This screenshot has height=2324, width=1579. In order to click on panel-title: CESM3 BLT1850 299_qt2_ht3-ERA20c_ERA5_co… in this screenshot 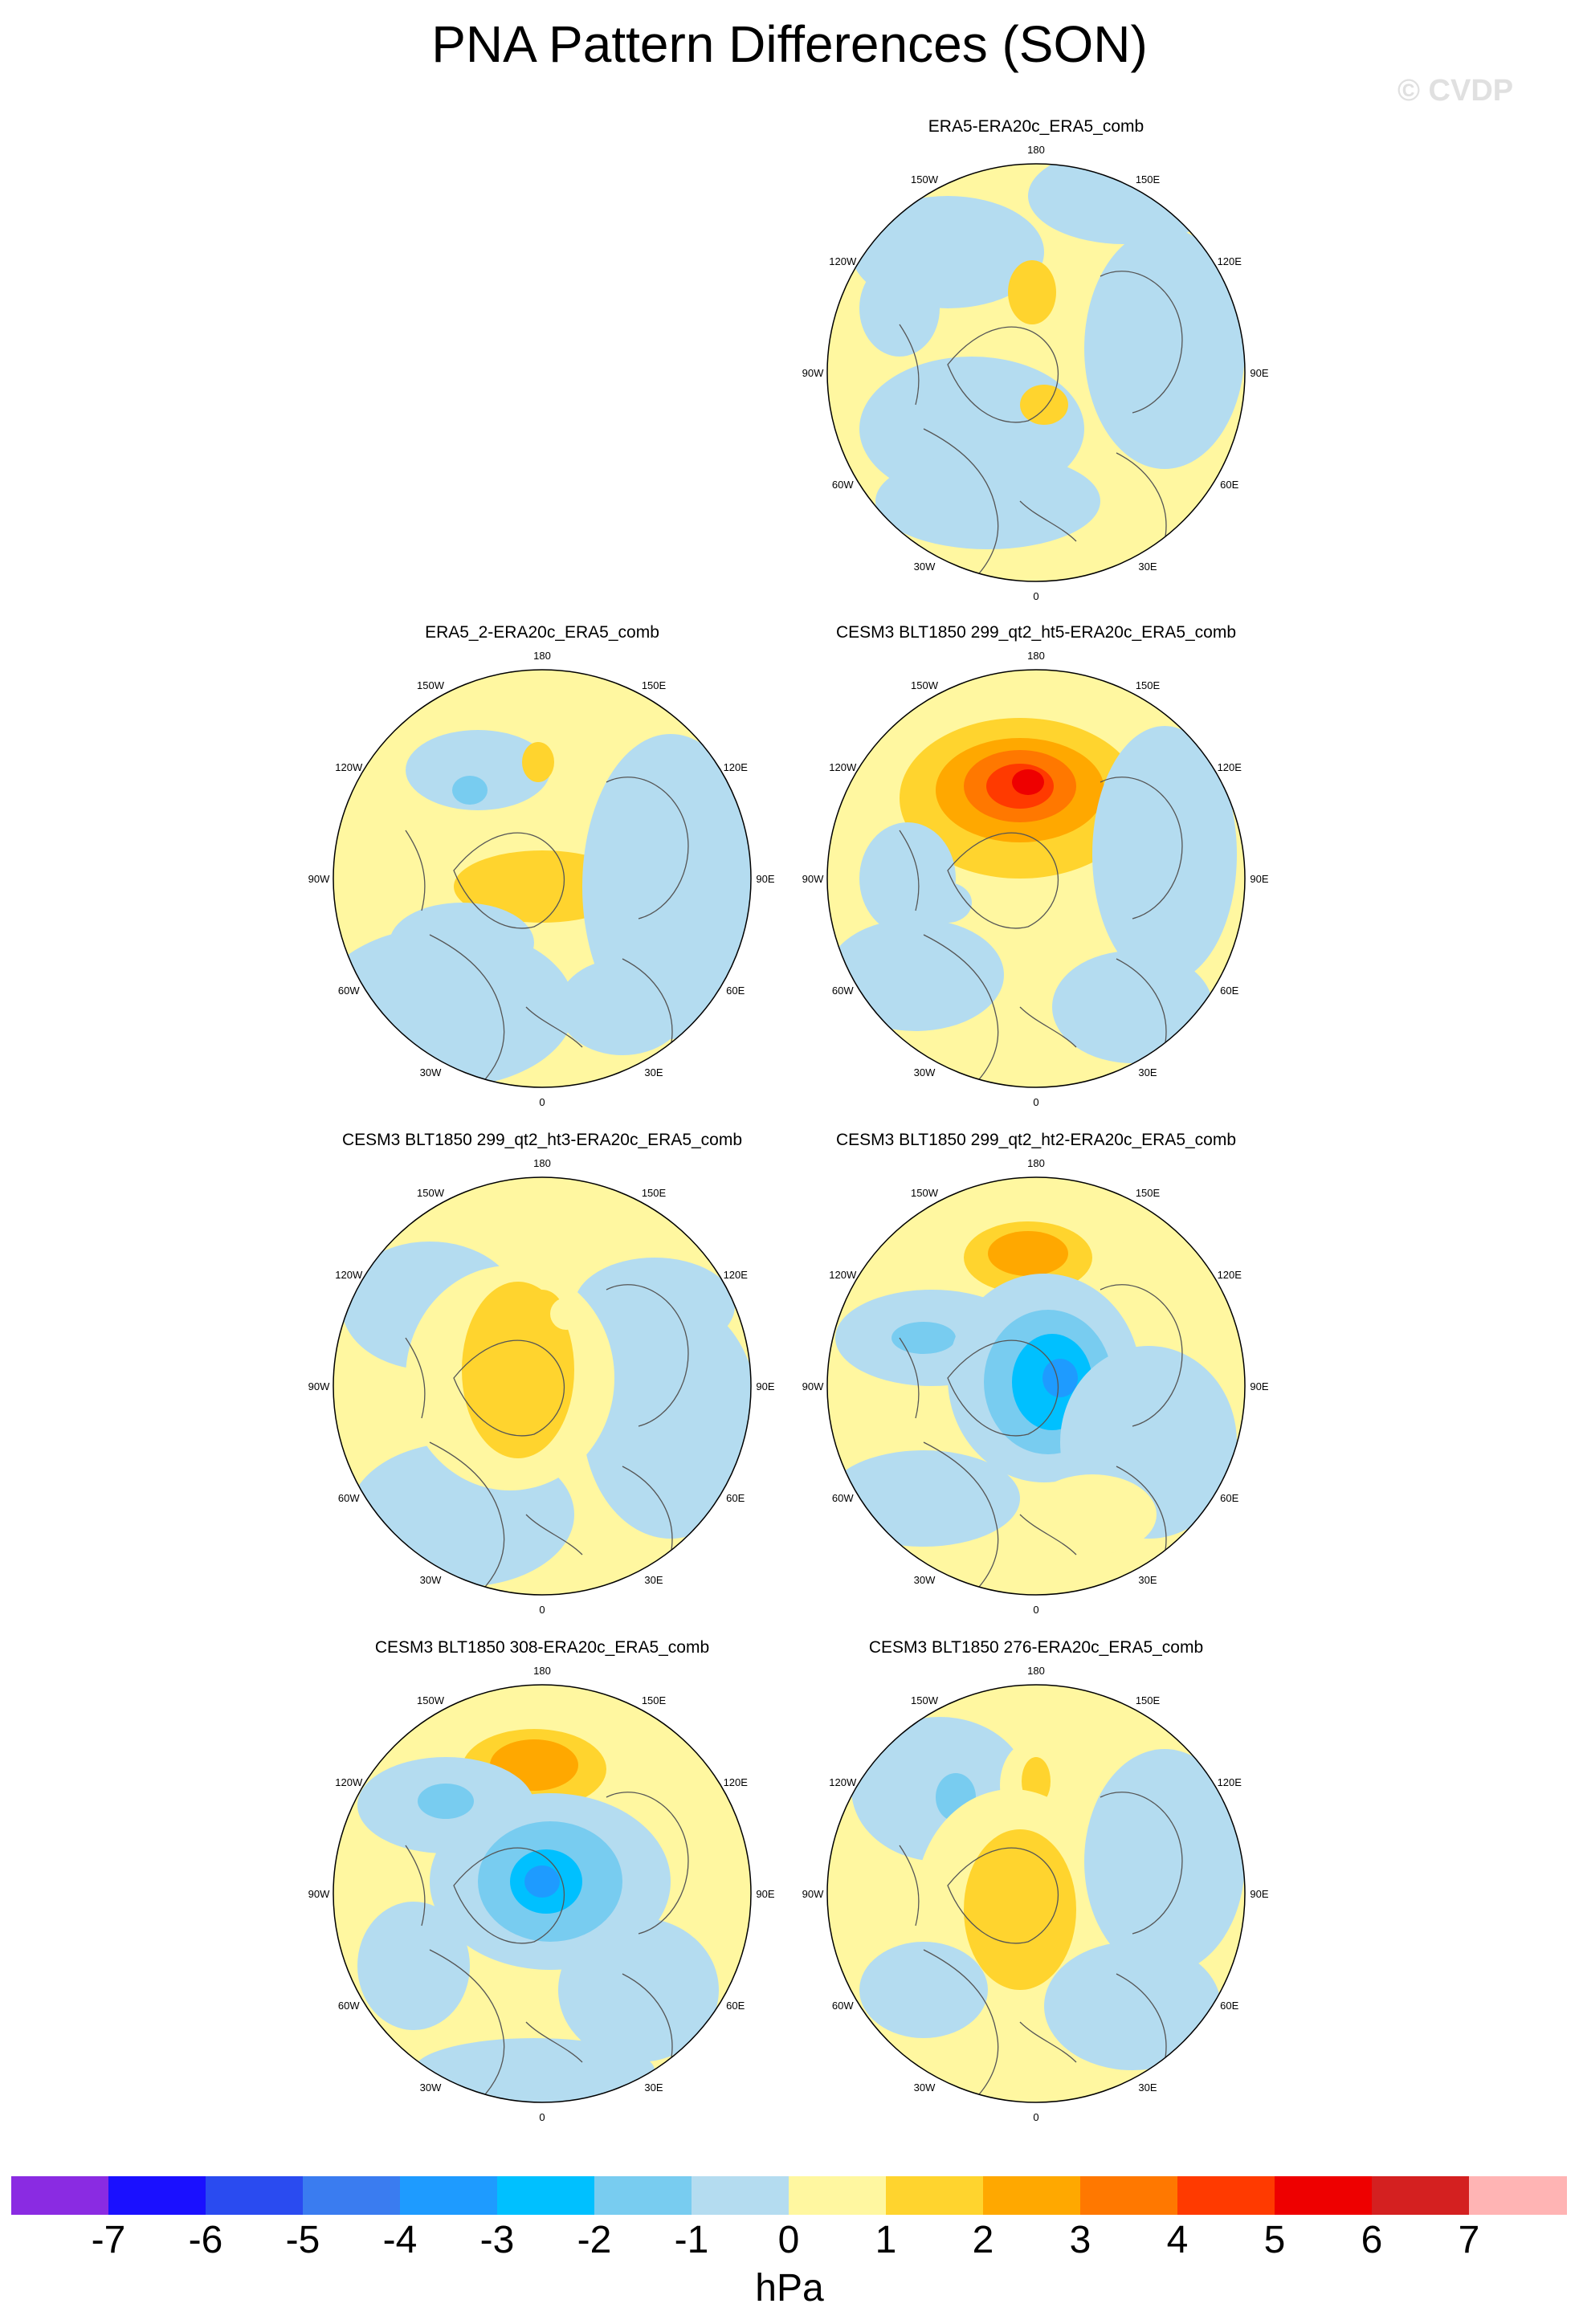, I will do `click(542, 1140)`.